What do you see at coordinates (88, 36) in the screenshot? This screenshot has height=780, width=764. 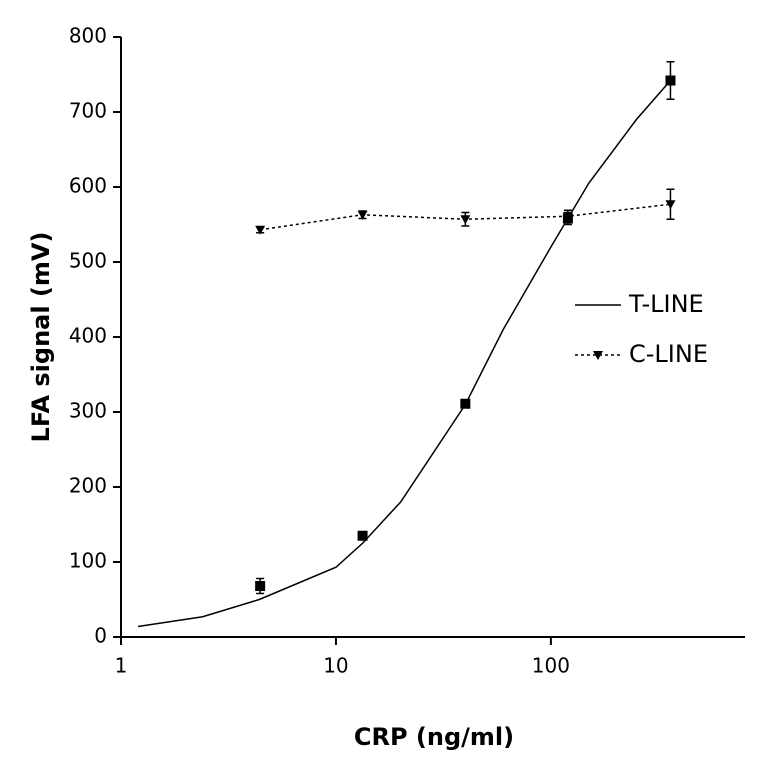 I see `y-tick-label: 800` at bounding box center [88, 36].